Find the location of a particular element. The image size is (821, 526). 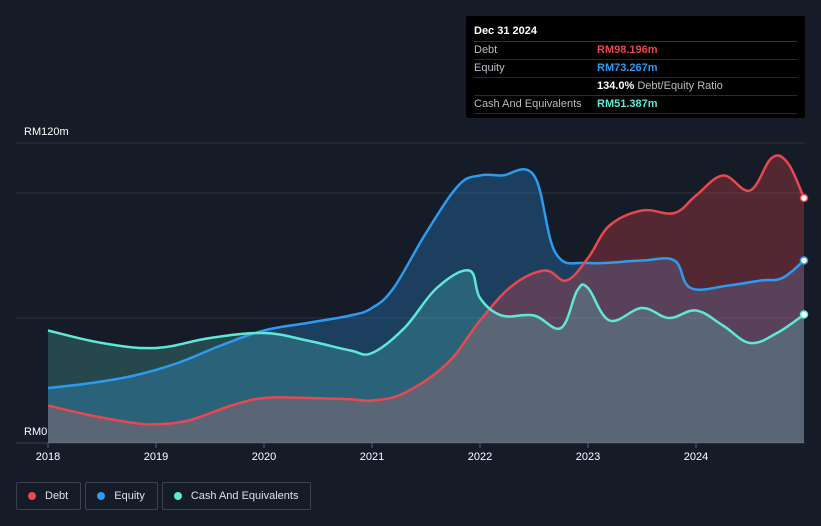

legend-label: Cash And Equivalents is located at coordinates (244, 496).